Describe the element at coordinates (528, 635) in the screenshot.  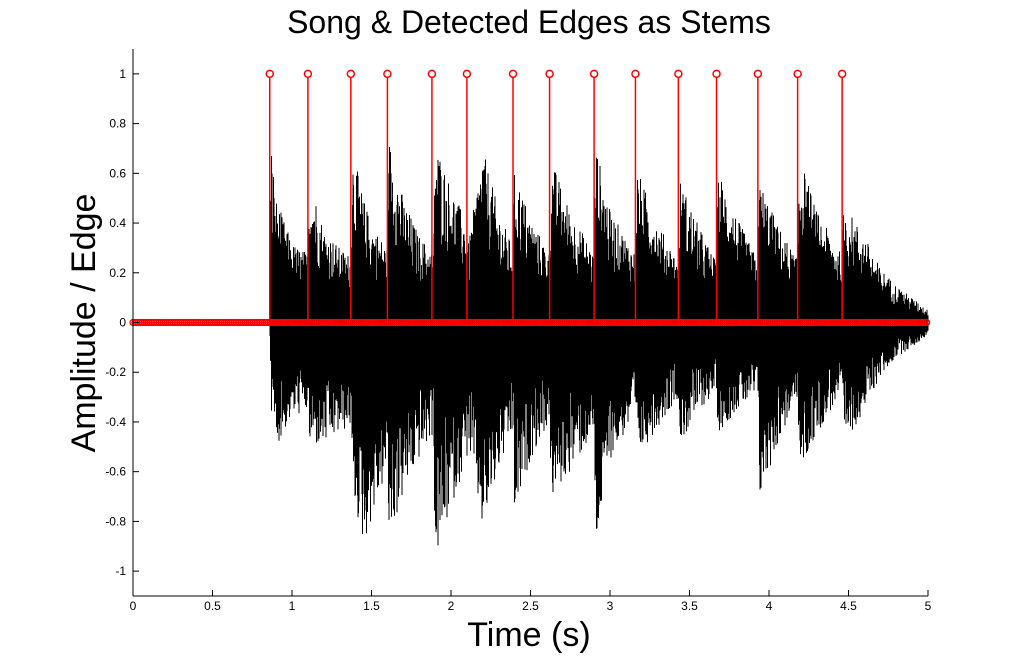
I see `x-axis-label: Time (s)` at that location.